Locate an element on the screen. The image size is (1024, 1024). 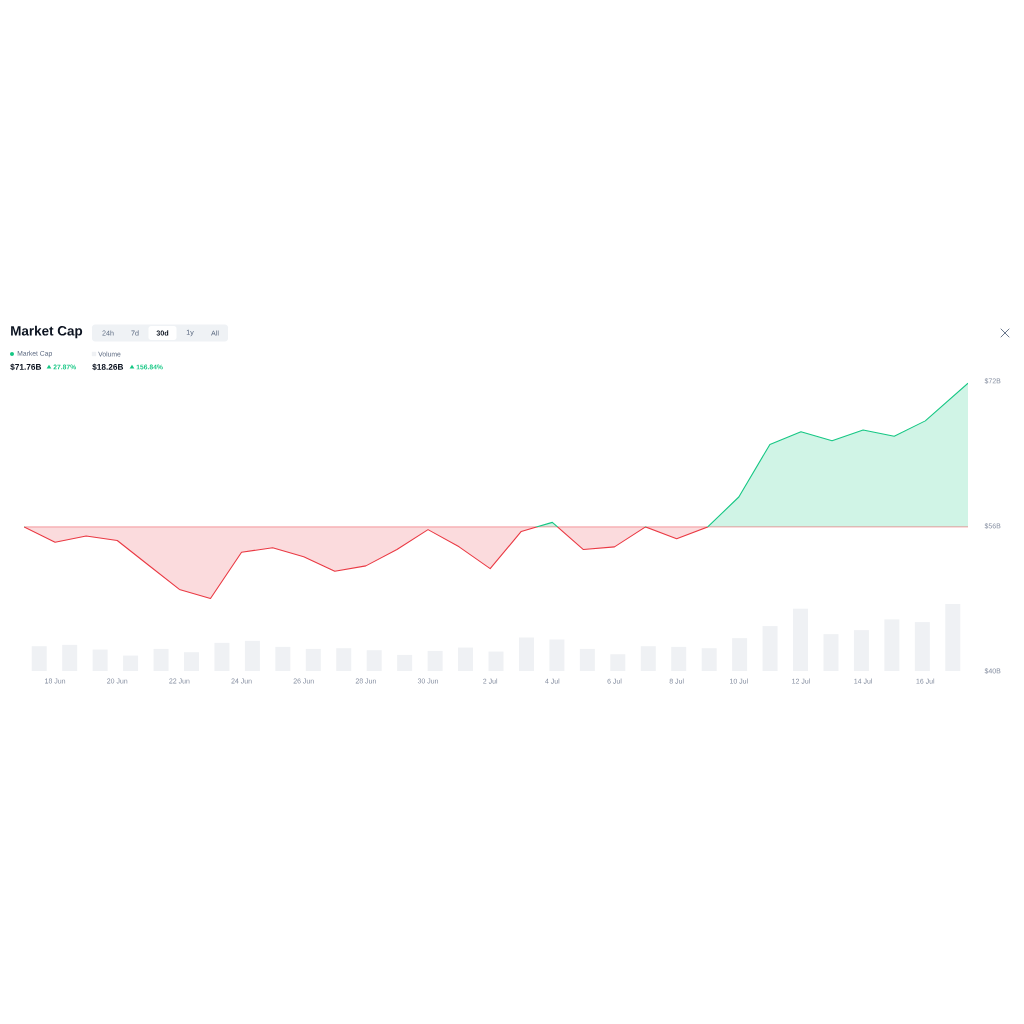
text: $18.26B is located at coordinates (108, 367).